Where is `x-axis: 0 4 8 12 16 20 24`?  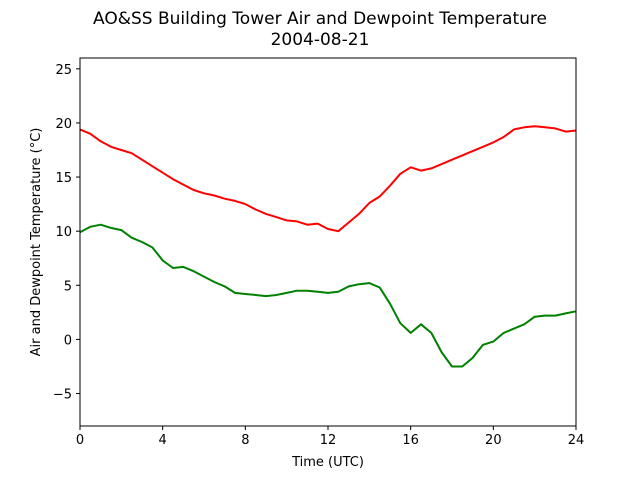 x-axis: 0 4 8 12 16 20 24 is located at coordinates (330, 437).